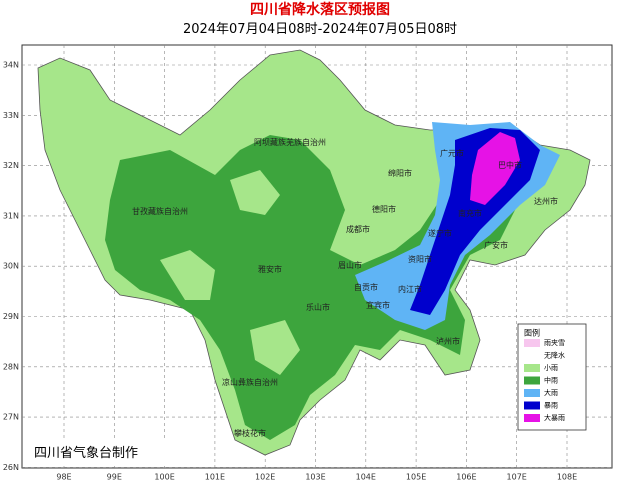  What do you see at coordinates (448, 341) in the screenshot?
I see `city-label: 泸州市` at bounding box center [448, 341].